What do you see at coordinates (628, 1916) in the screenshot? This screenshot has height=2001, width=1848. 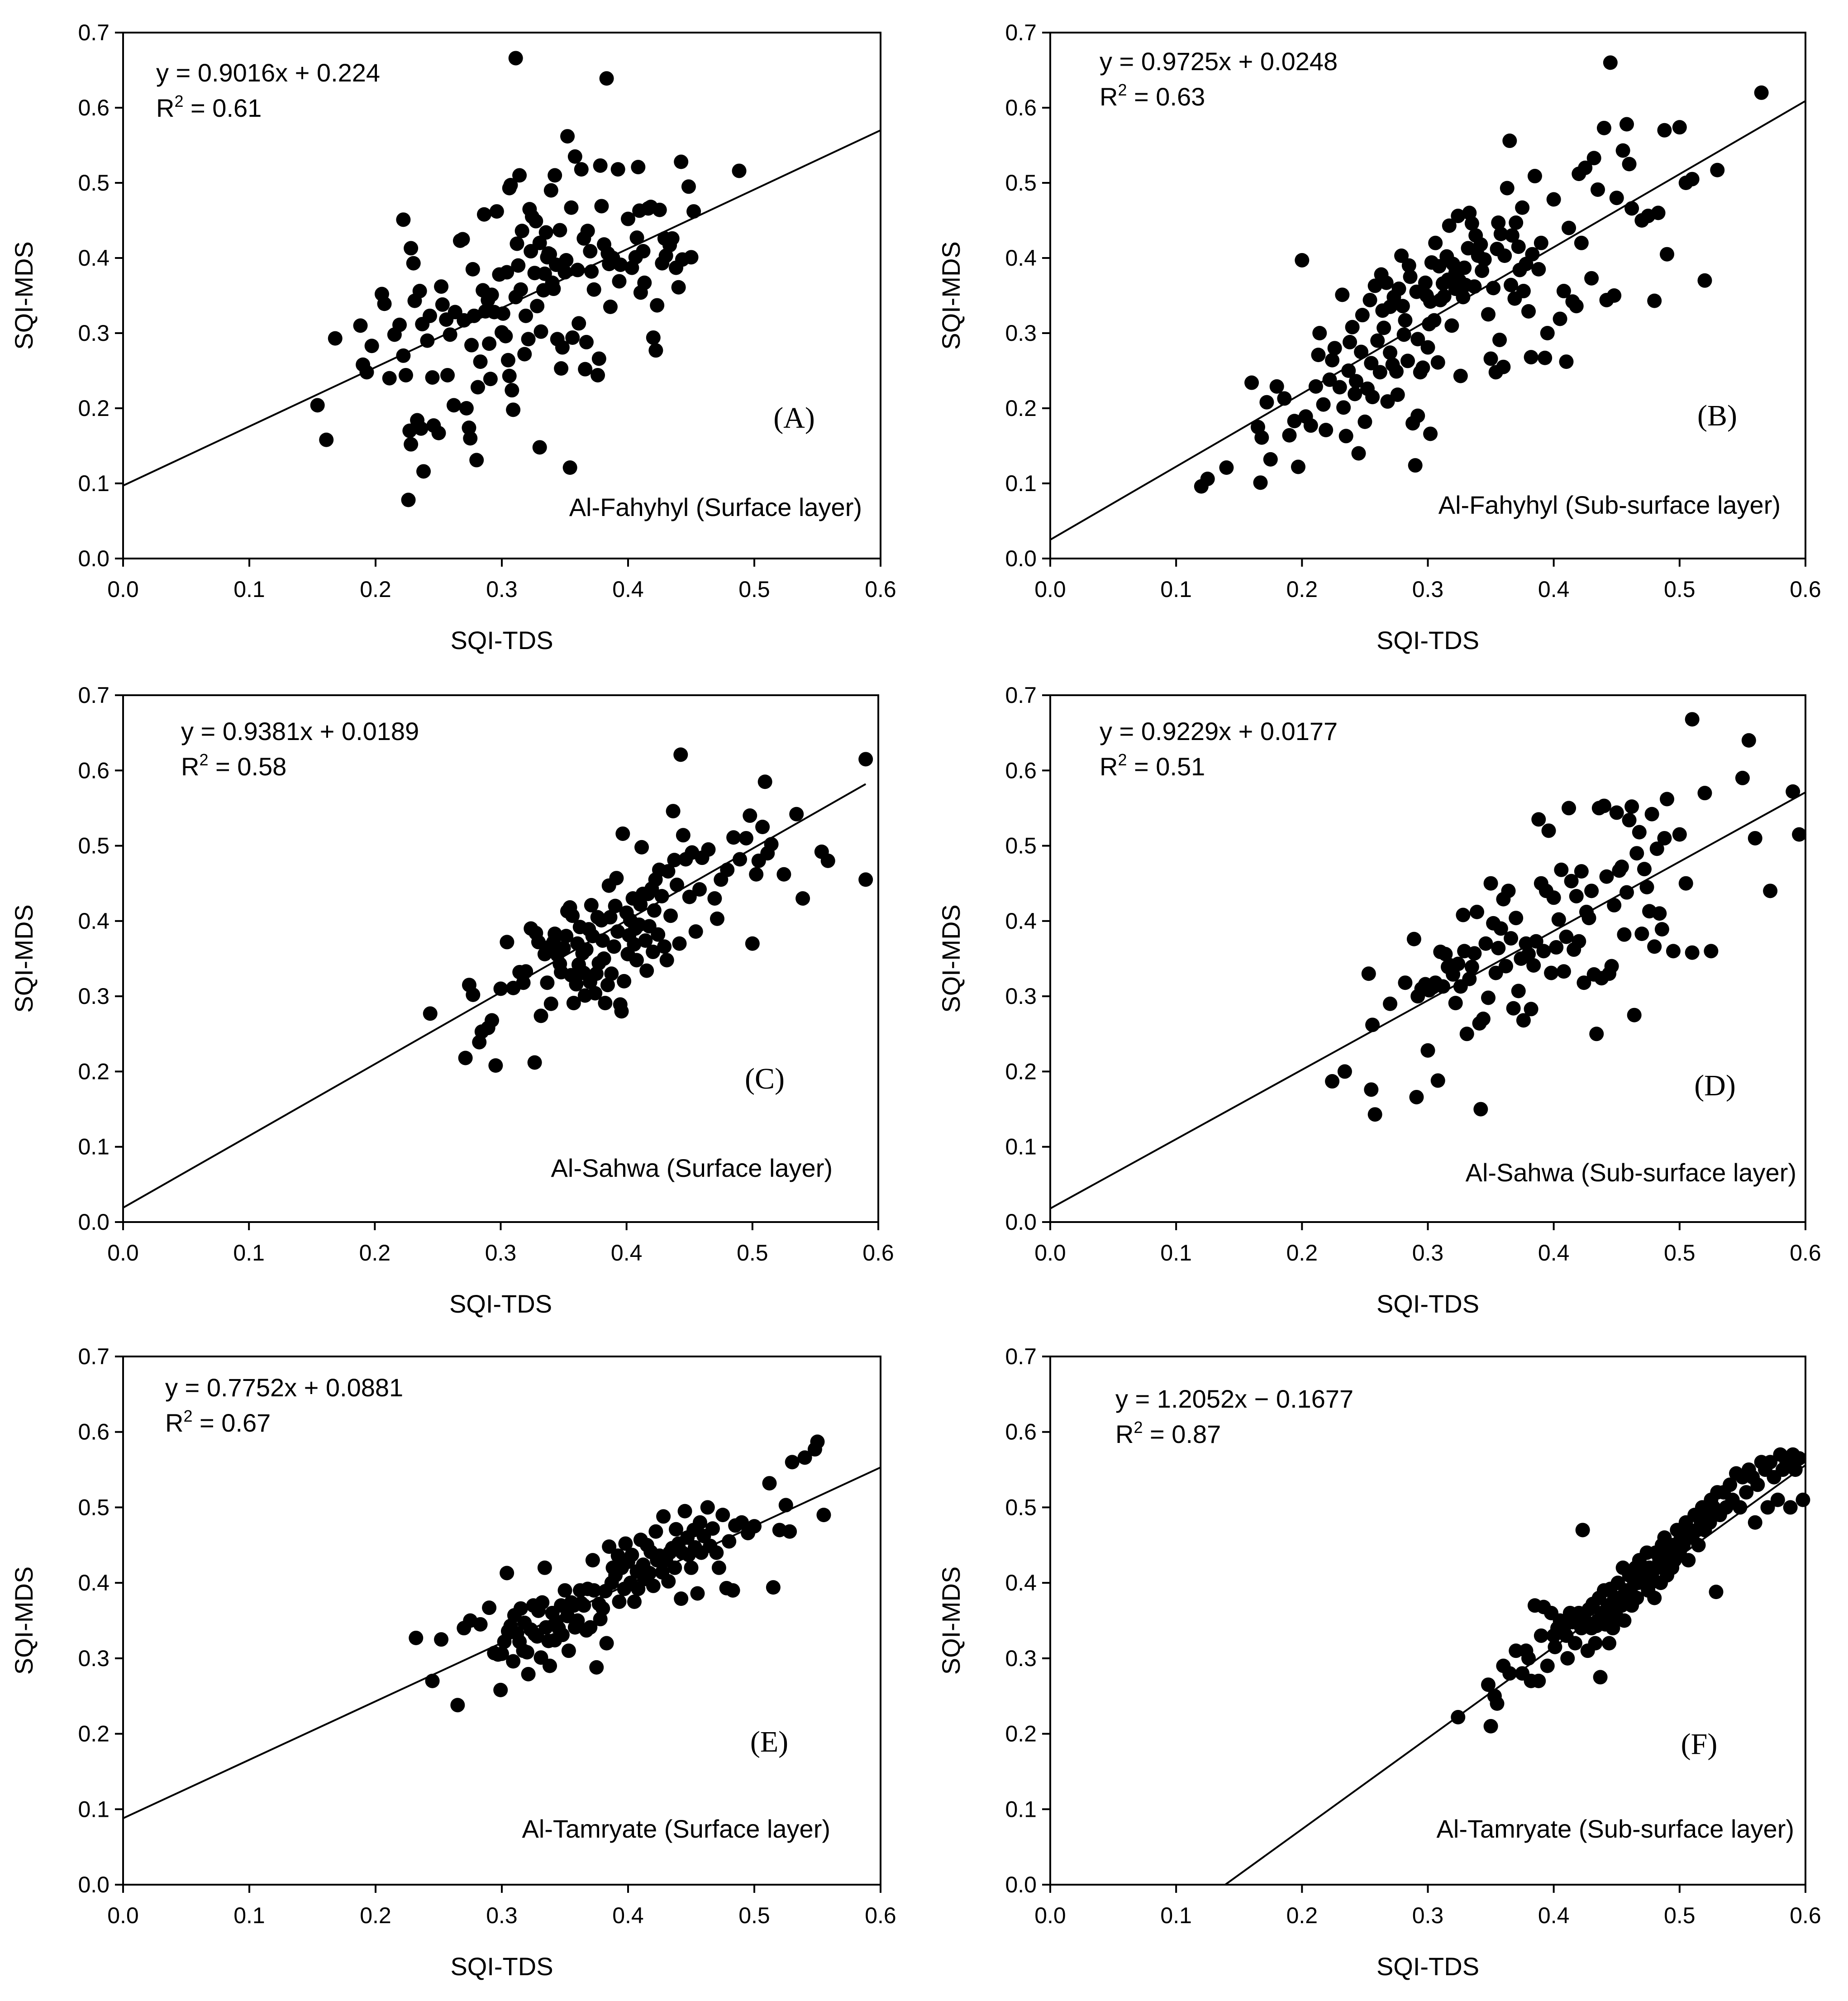 I see `x-tick-label: 0.4` at bounding box center [628, 1916].